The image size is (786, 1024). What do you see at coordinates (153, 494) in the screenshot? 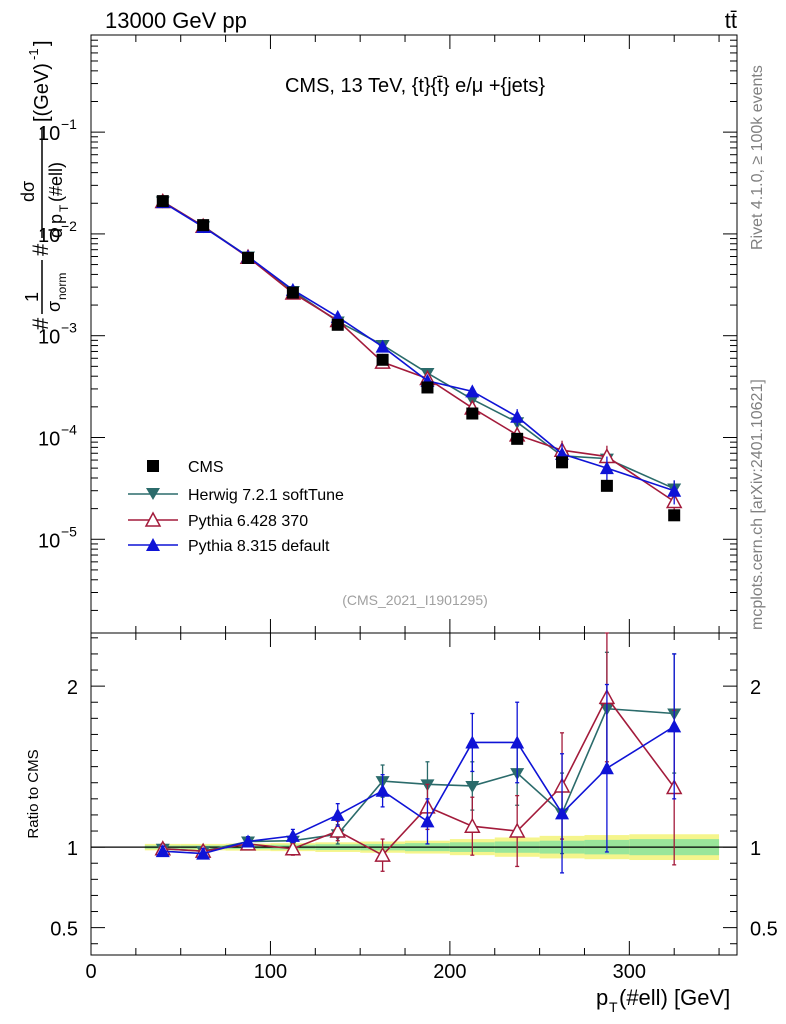
I see `legend-marker-herwig` at bounding box center [153, 494].